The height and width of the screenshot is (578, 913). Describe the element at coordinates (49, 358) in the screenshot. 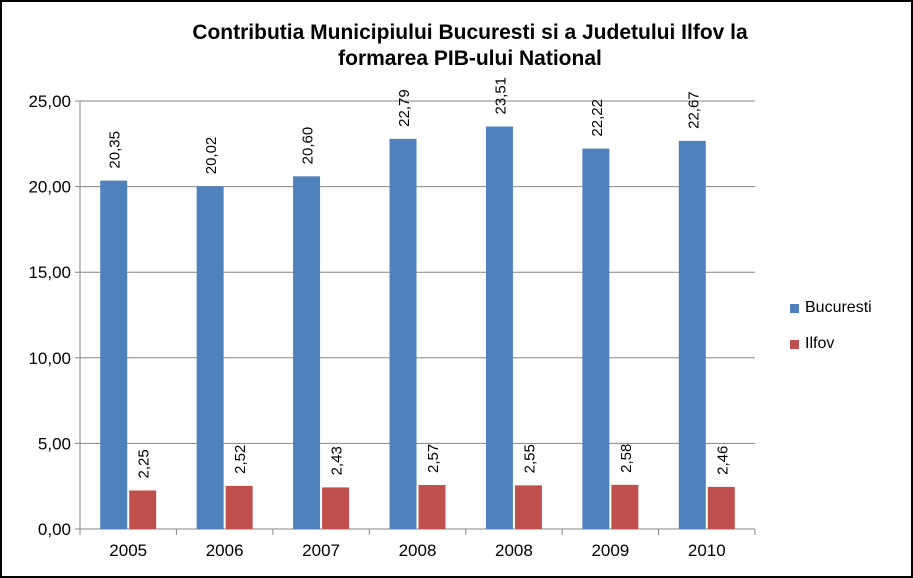

I see `y-tick-label: 10,00` at that location.